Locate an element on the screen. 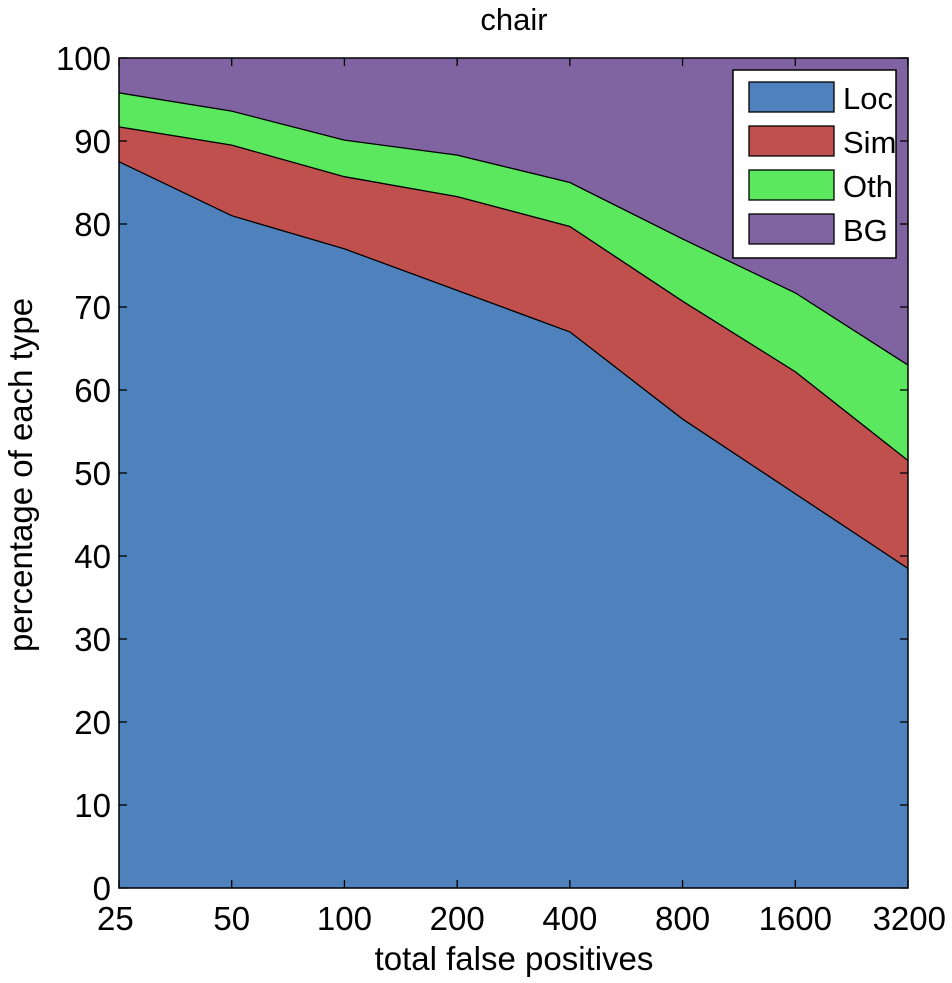 The height and width of the screenshot is (983, 952). y-tick-label: 80 is located at coordinates (92, 224).